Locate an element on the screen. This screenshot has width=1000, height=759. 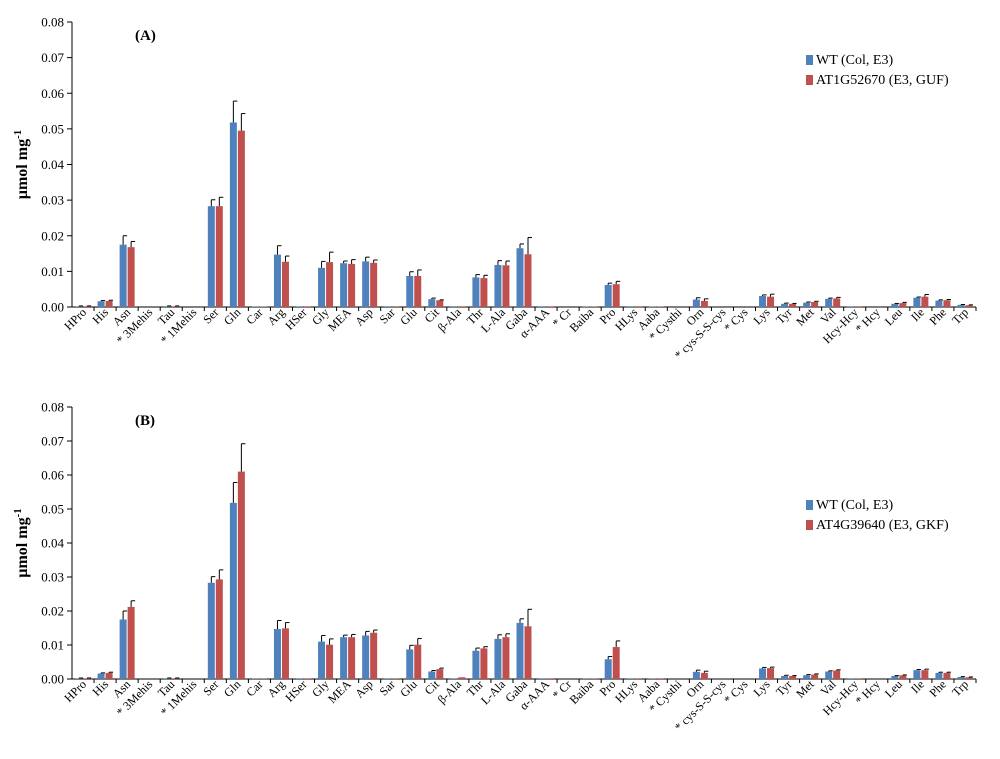
x-tick-label-a-hpro: HPro is located at coordinates (75, 319).